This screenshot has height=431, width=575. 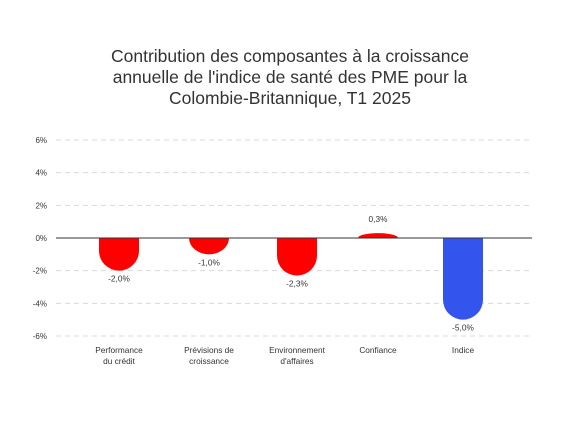 What do you see at coordinates (378, 350) in the screenshot?
I see `category-label: Confiance` at bounding box center [378, 350].